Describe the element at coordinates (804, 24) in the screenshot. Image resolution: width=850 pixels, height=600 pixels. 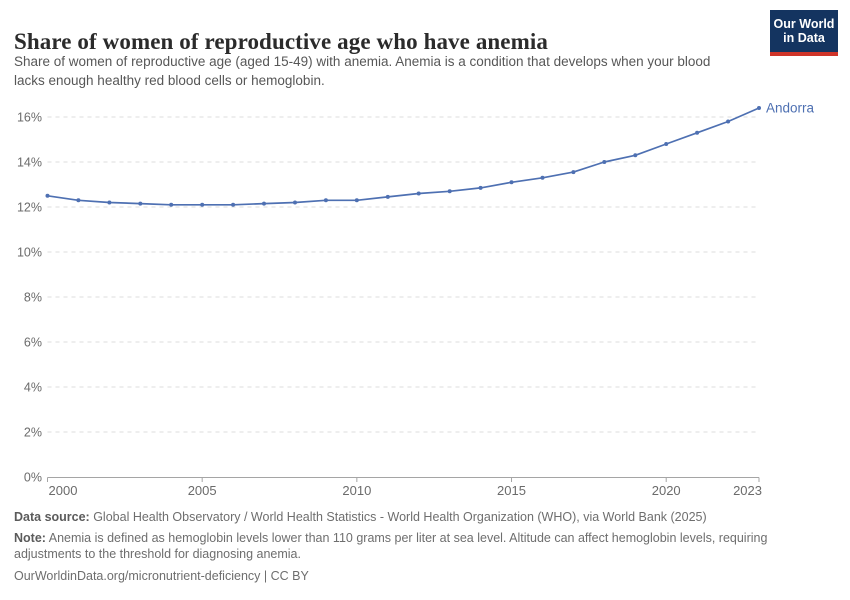
I see `owid-logo-line1: Our World` at that location.